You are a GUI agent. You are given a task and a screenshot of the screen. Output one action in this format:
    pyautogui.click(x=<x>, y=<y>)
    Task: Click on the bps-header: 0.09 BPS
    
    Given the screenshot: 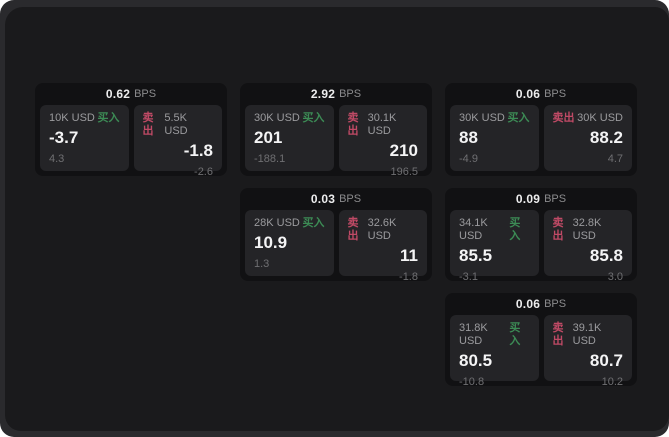 What is the action you would take?
    pyautogui.click(x=541, y=199)
    